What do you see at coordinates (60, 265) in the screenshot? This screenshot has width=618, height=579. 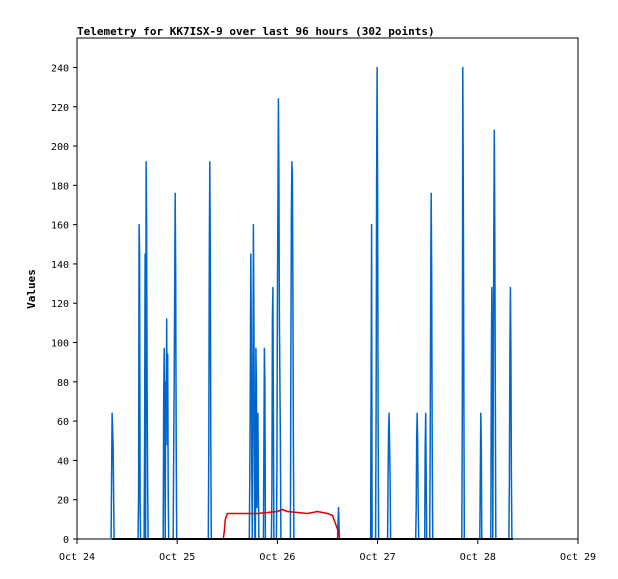 I see `y-tick-label: 140` at bounding box center [60, 265].